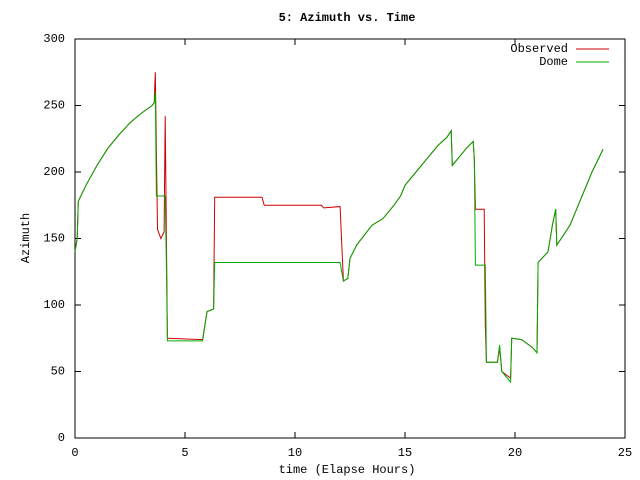  What do you see at coordinates (58, 372) in the screenshot?
I see `y-tick-label: 50` at bounding box center [58, 372].